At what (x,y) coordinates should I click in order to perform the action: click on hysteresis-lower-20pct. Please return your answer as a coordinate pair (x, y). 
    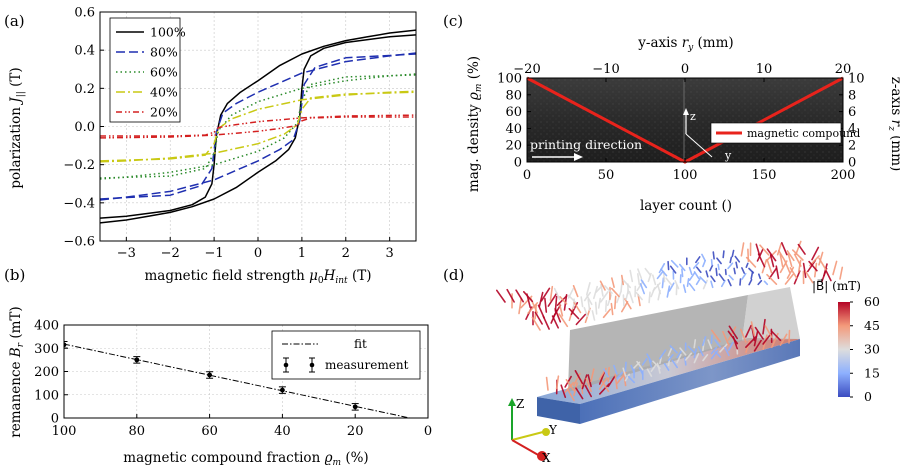
    Looking at the image, I should click on (258, 127).